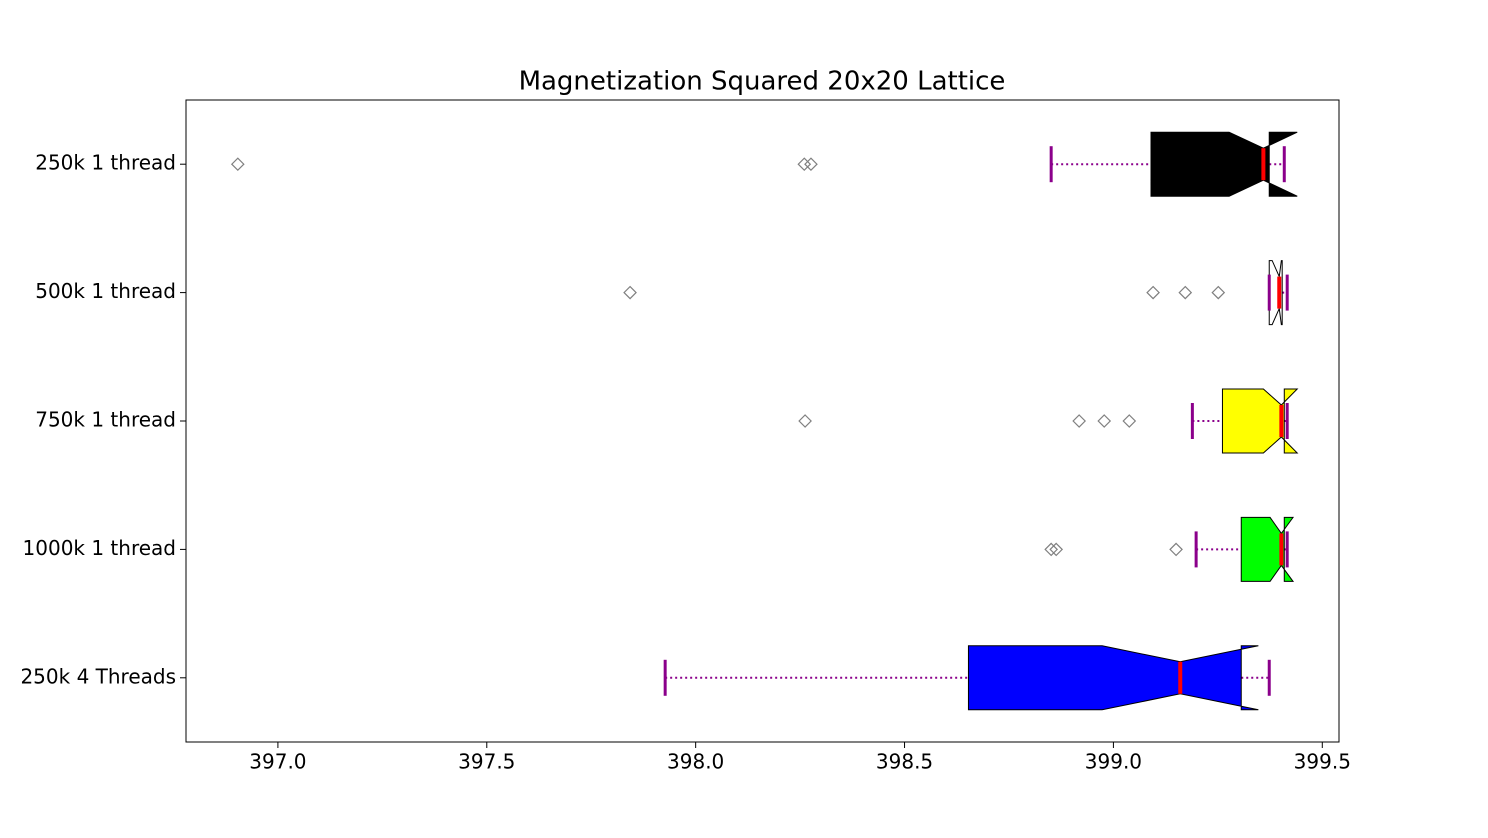 The width and height of the screenshot is (1488, 838). Describe the element at coordinates (98, 676) in the screenshot. I see `y-tick-label: 250k 4 Threads` at that location.